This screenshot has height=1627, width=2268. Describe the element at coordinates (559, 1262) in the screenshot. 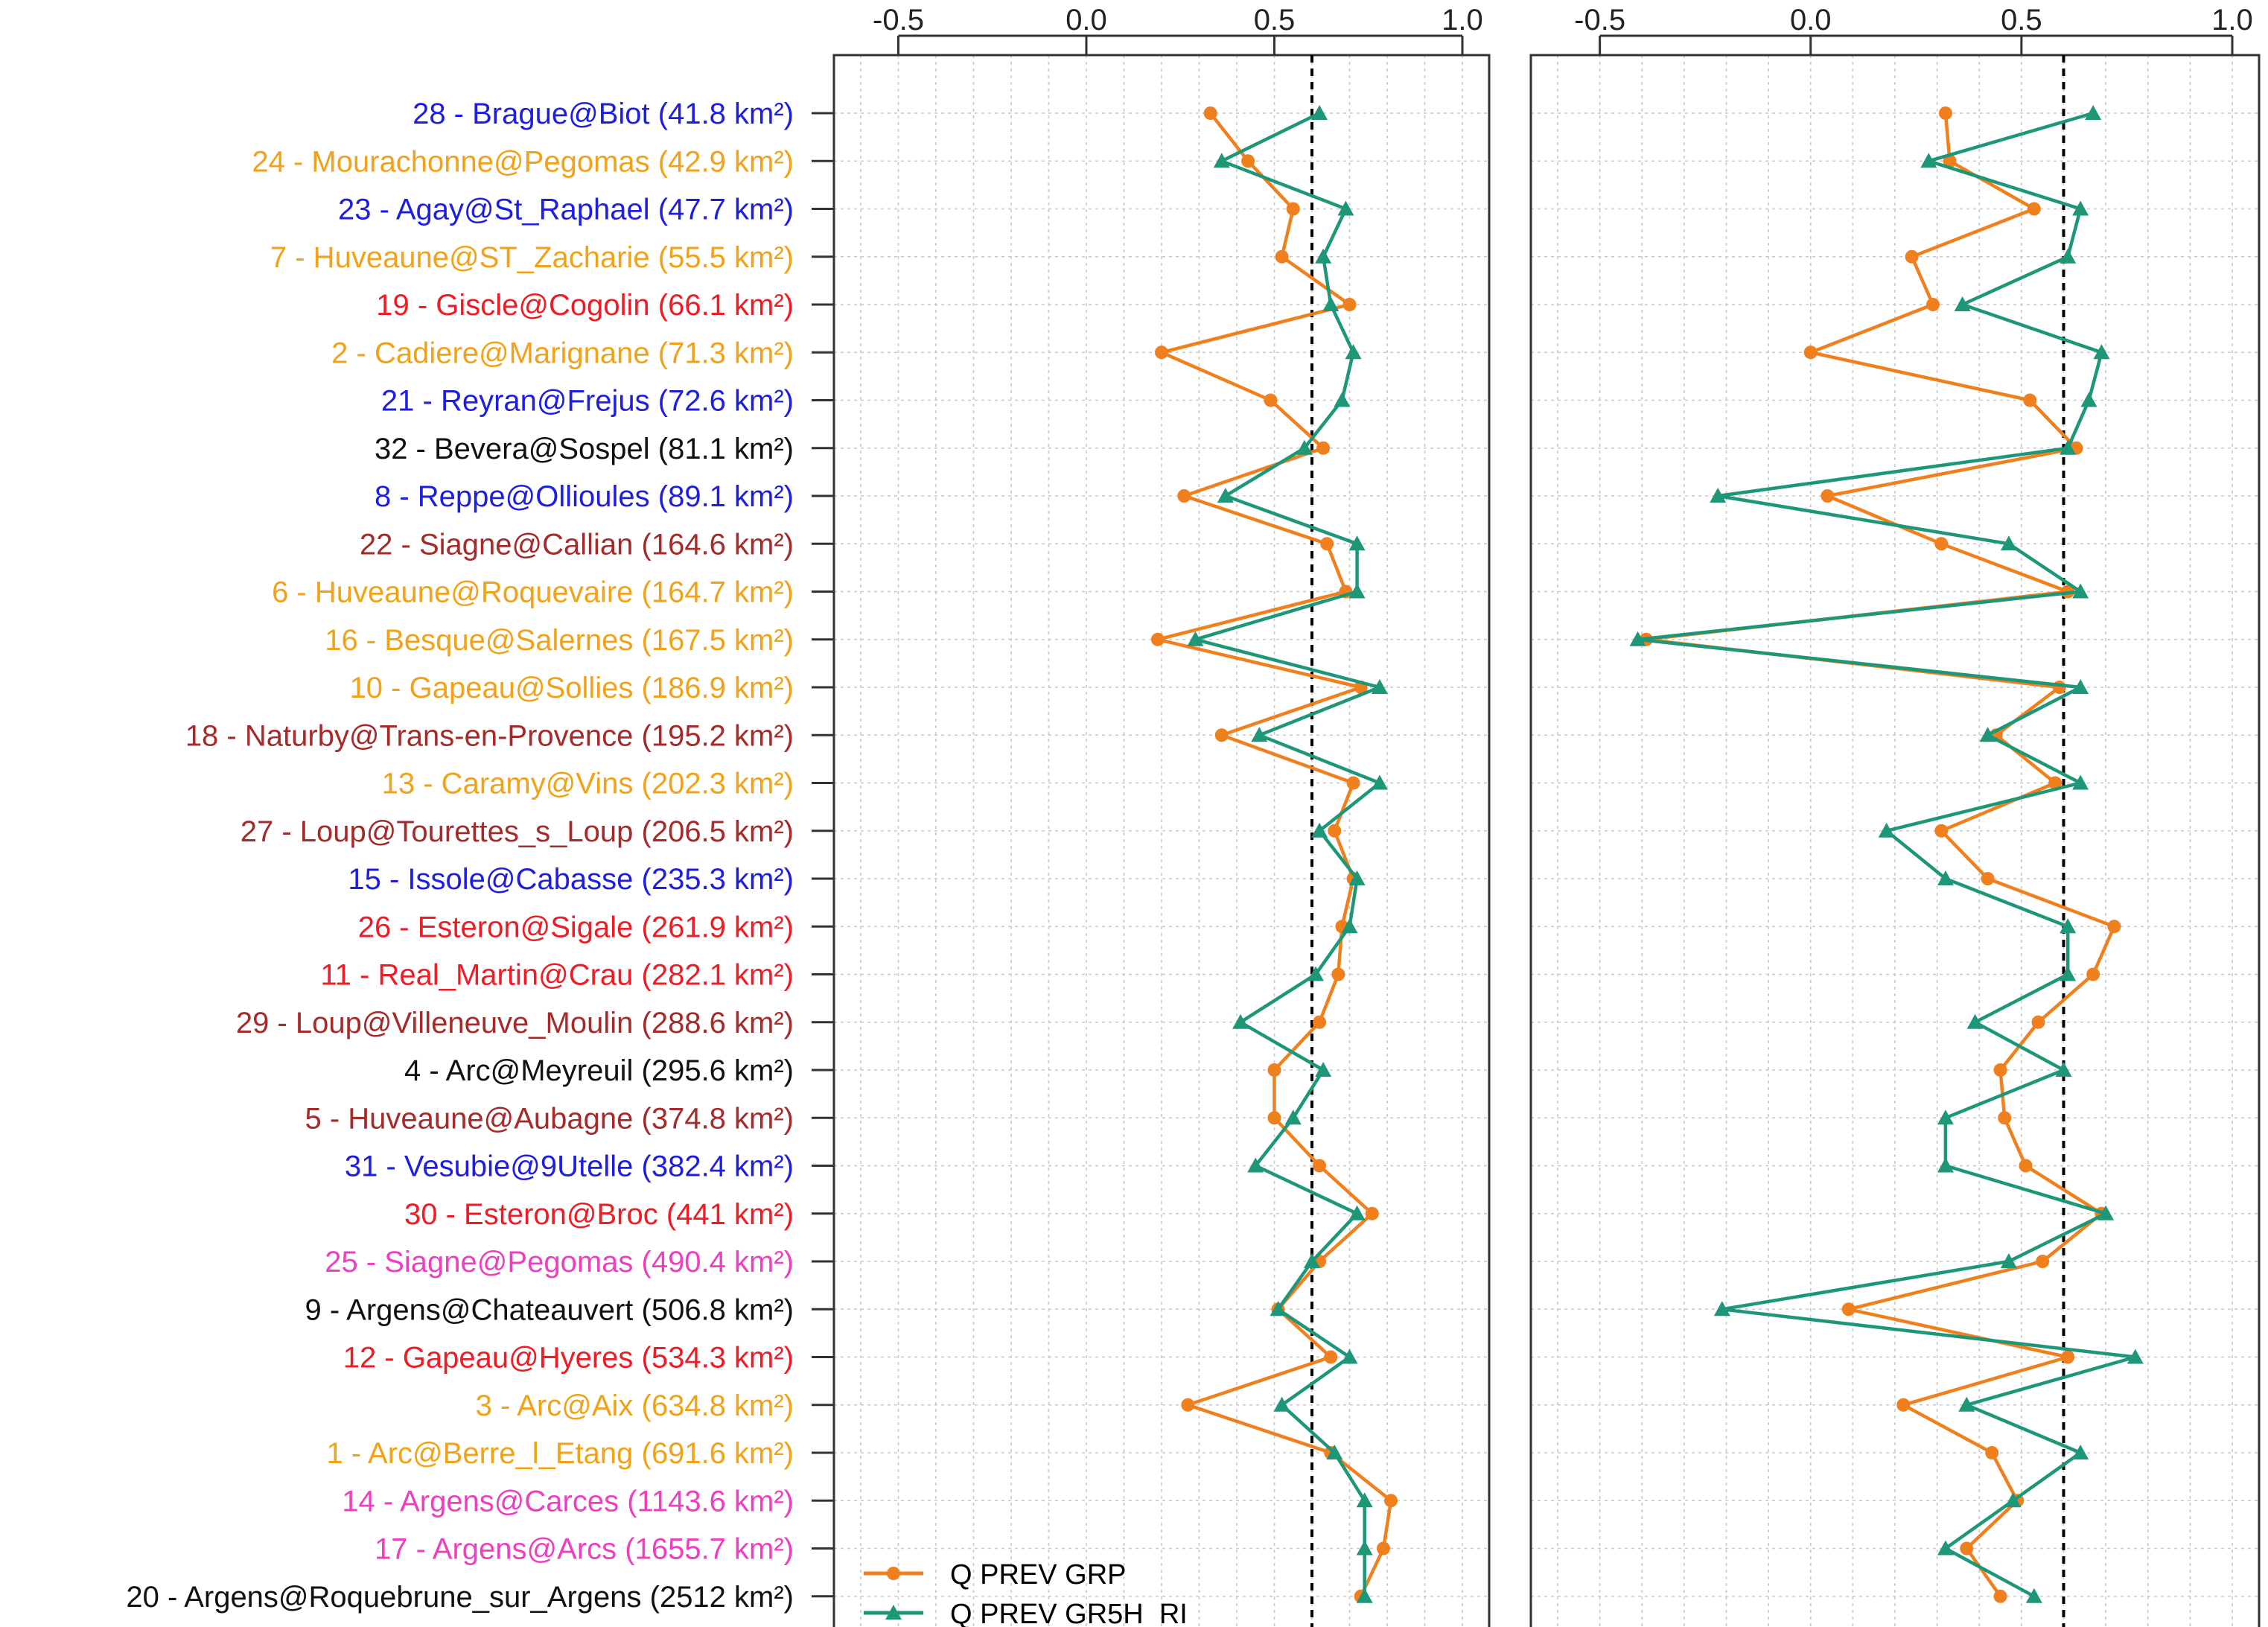

I see `station-label: 25 - Siagne@Pegomas (490.4 km²)` at that location.